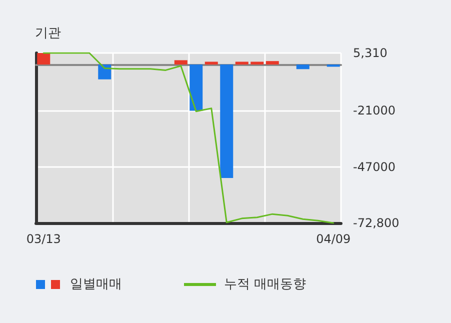 The width and height of the screenshot is (451, 323). I want to click on chart-title: 기관, so click(48, 33).